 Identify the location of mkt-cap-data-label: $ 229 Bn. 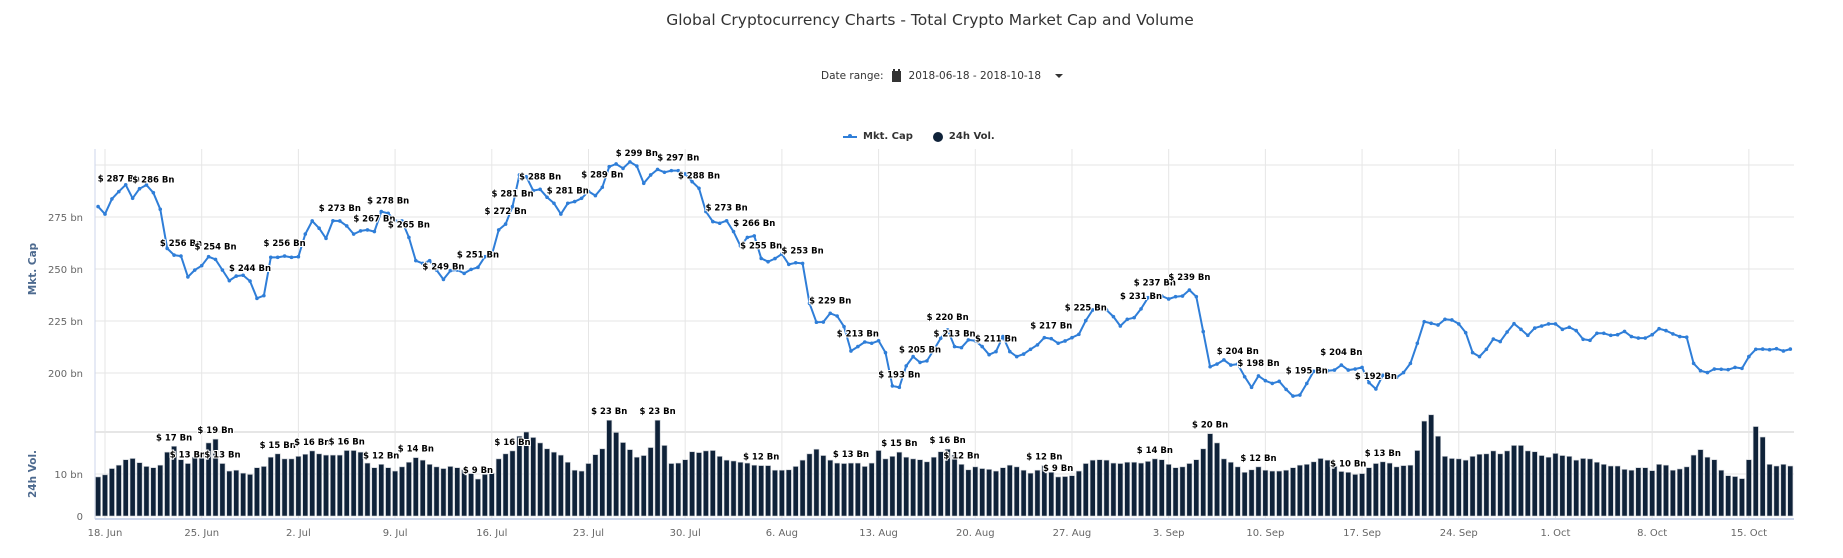
(830, 301).